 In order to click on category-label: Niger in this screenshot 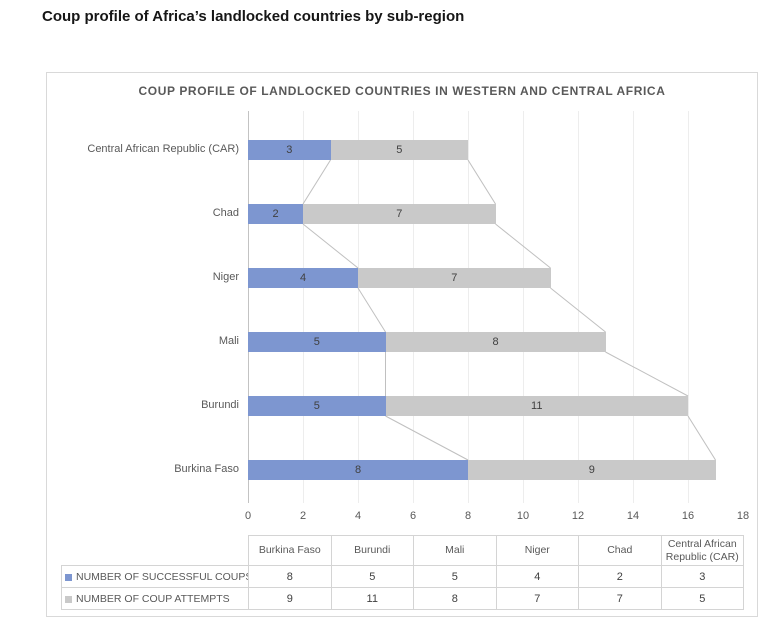, I will do `click(225, 277)`.